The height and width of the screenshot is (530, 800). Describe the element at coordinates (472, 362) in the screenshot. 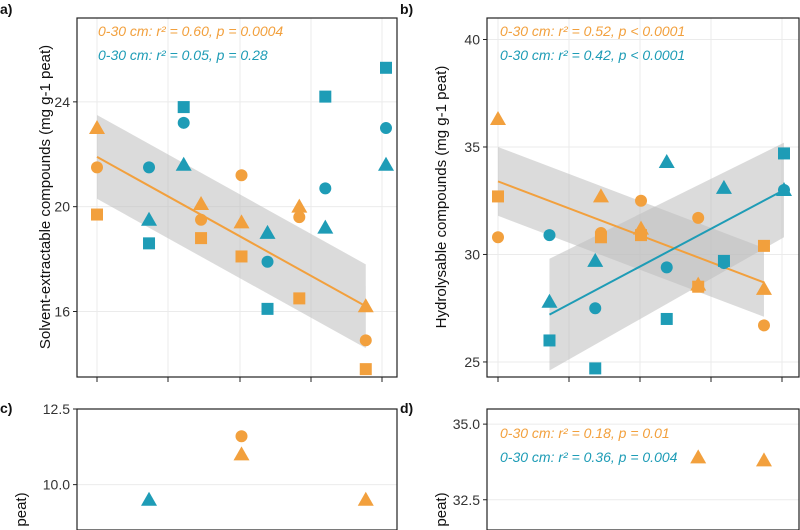

I see `y-tick-label: 25` at that location.